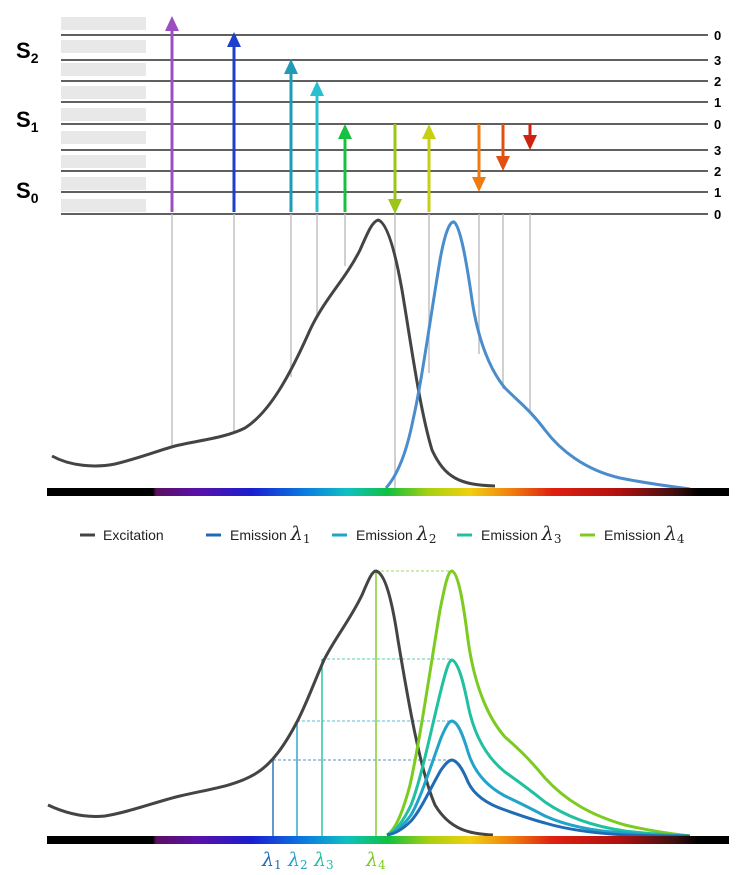 The image size is (747, 875). I want to click on lambda-4-label: λ4, so click(375, 860).